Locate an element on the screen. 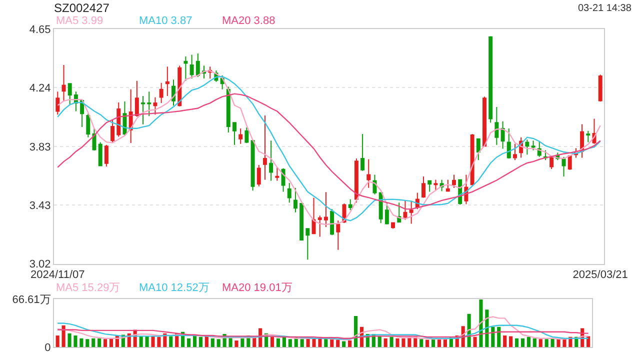 This screenshot has width=640, height=360. text: MA10 3.87 is located at coordinates (165, 21).